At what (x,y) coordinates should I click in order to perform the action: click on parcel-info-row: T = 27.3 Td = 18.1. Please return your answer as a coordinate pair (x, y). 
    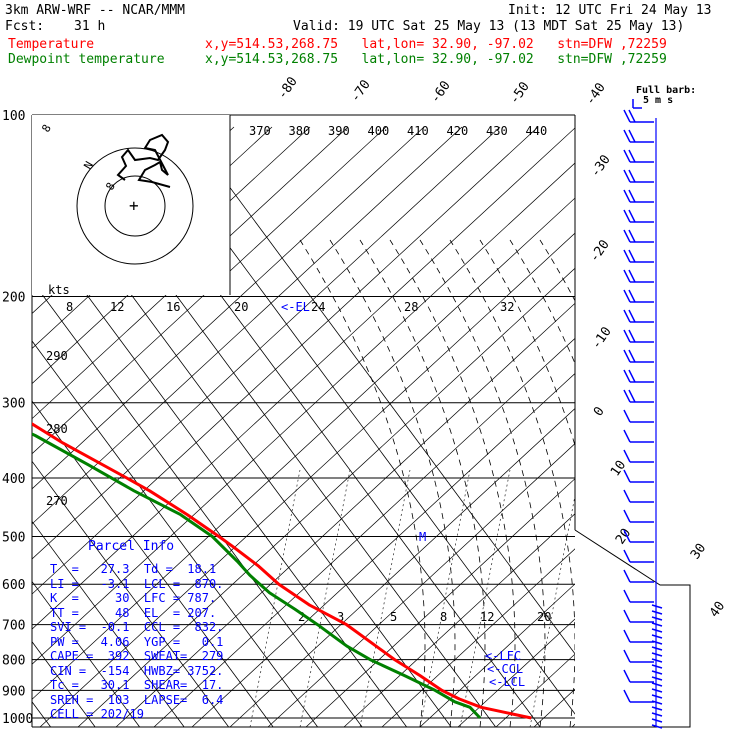
    Looking at the image, I should click on (133, 569).